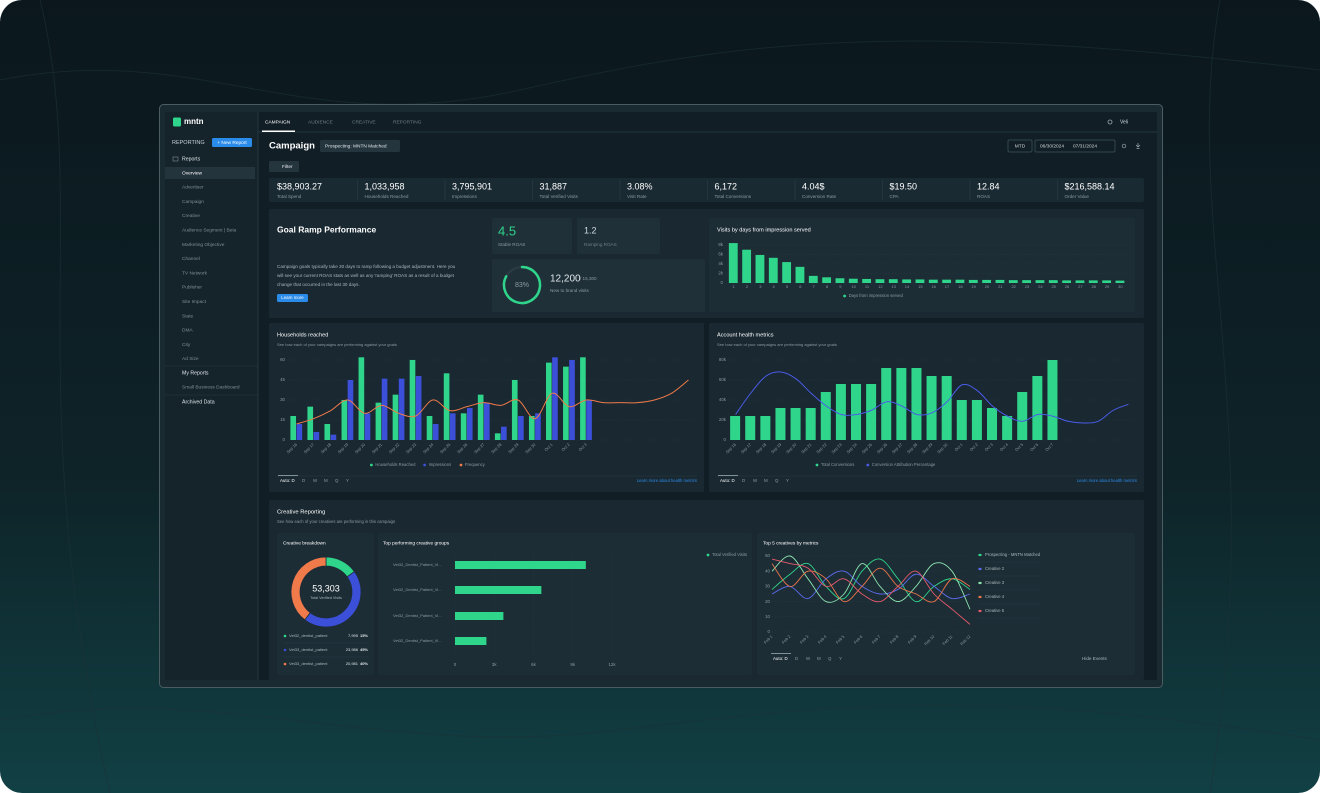  What do you see at coordinates (232, 142) in the screenshot?
I see `new-report-button` at bounding box center [232, 142].